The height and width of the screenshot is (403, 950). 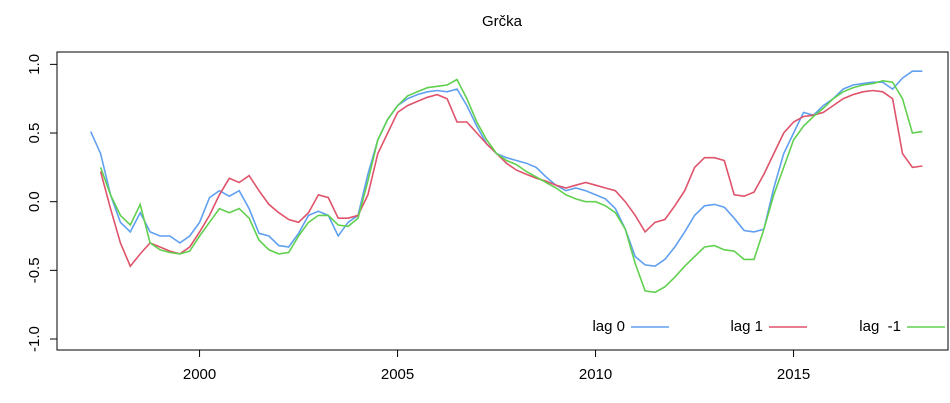 I want to click on y-tick-label: -1.0, so click(x=34, y=339).